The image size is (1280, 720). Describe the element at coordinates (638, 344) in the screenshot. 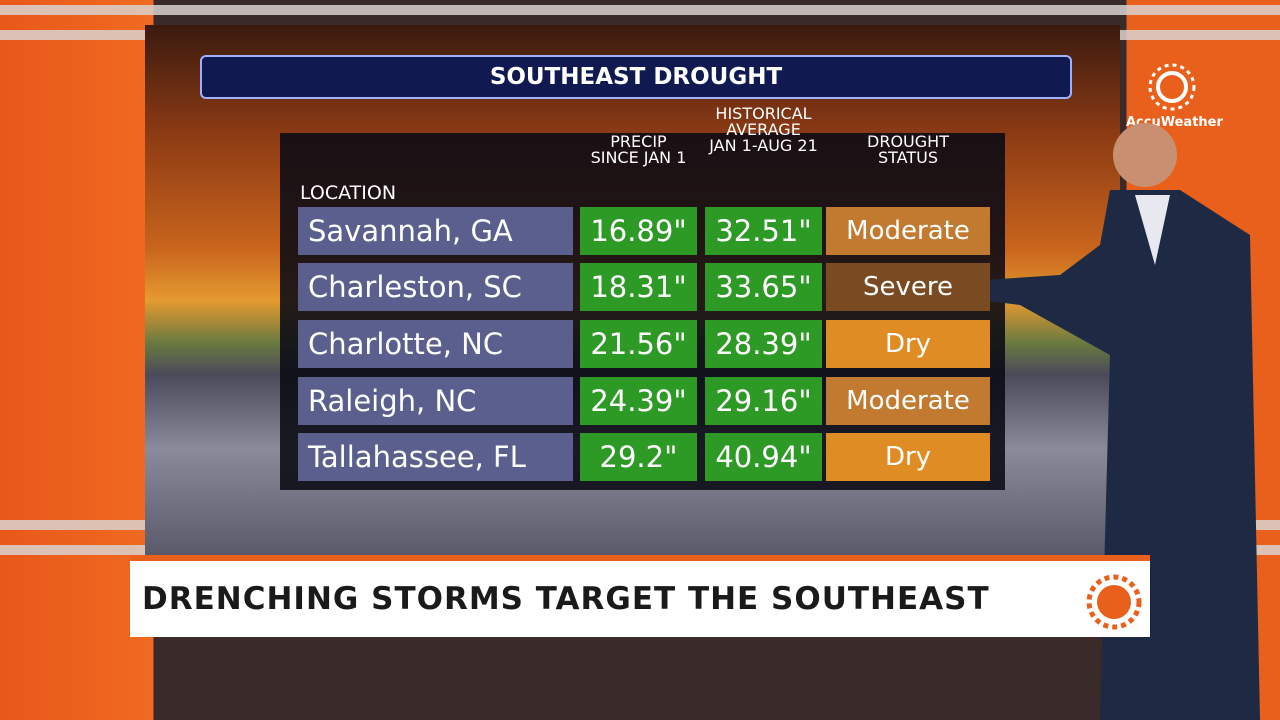

I see `precip-cell: 21.56"` at that location.